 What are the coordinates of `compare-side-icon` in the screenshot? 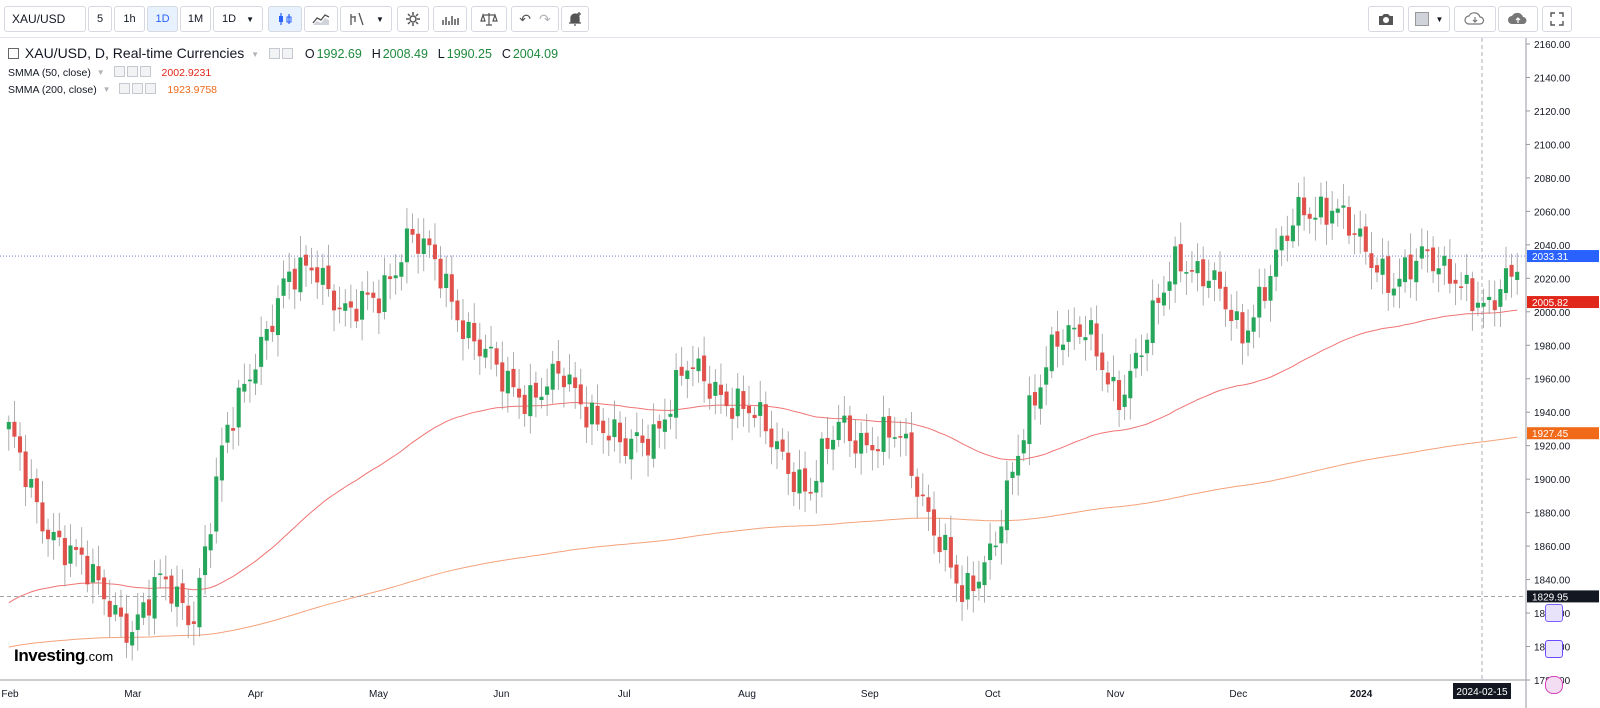 It's located at (1554, 613).